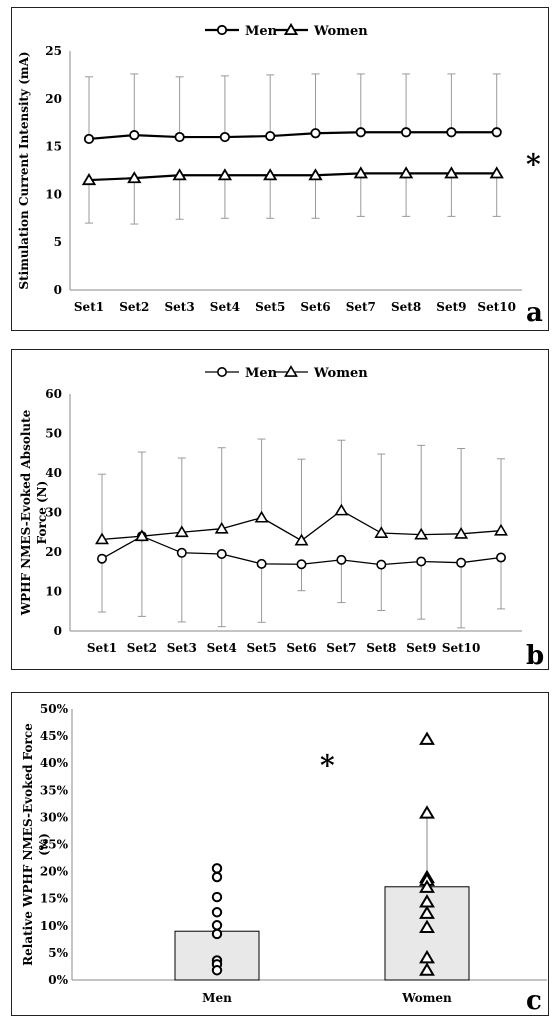 The width and height of the screenshot is (558, 1024). What do you see at coordinates (534, 313) in the screenshot?
I see `panel-letter: a` at bounding box center [534, 313].